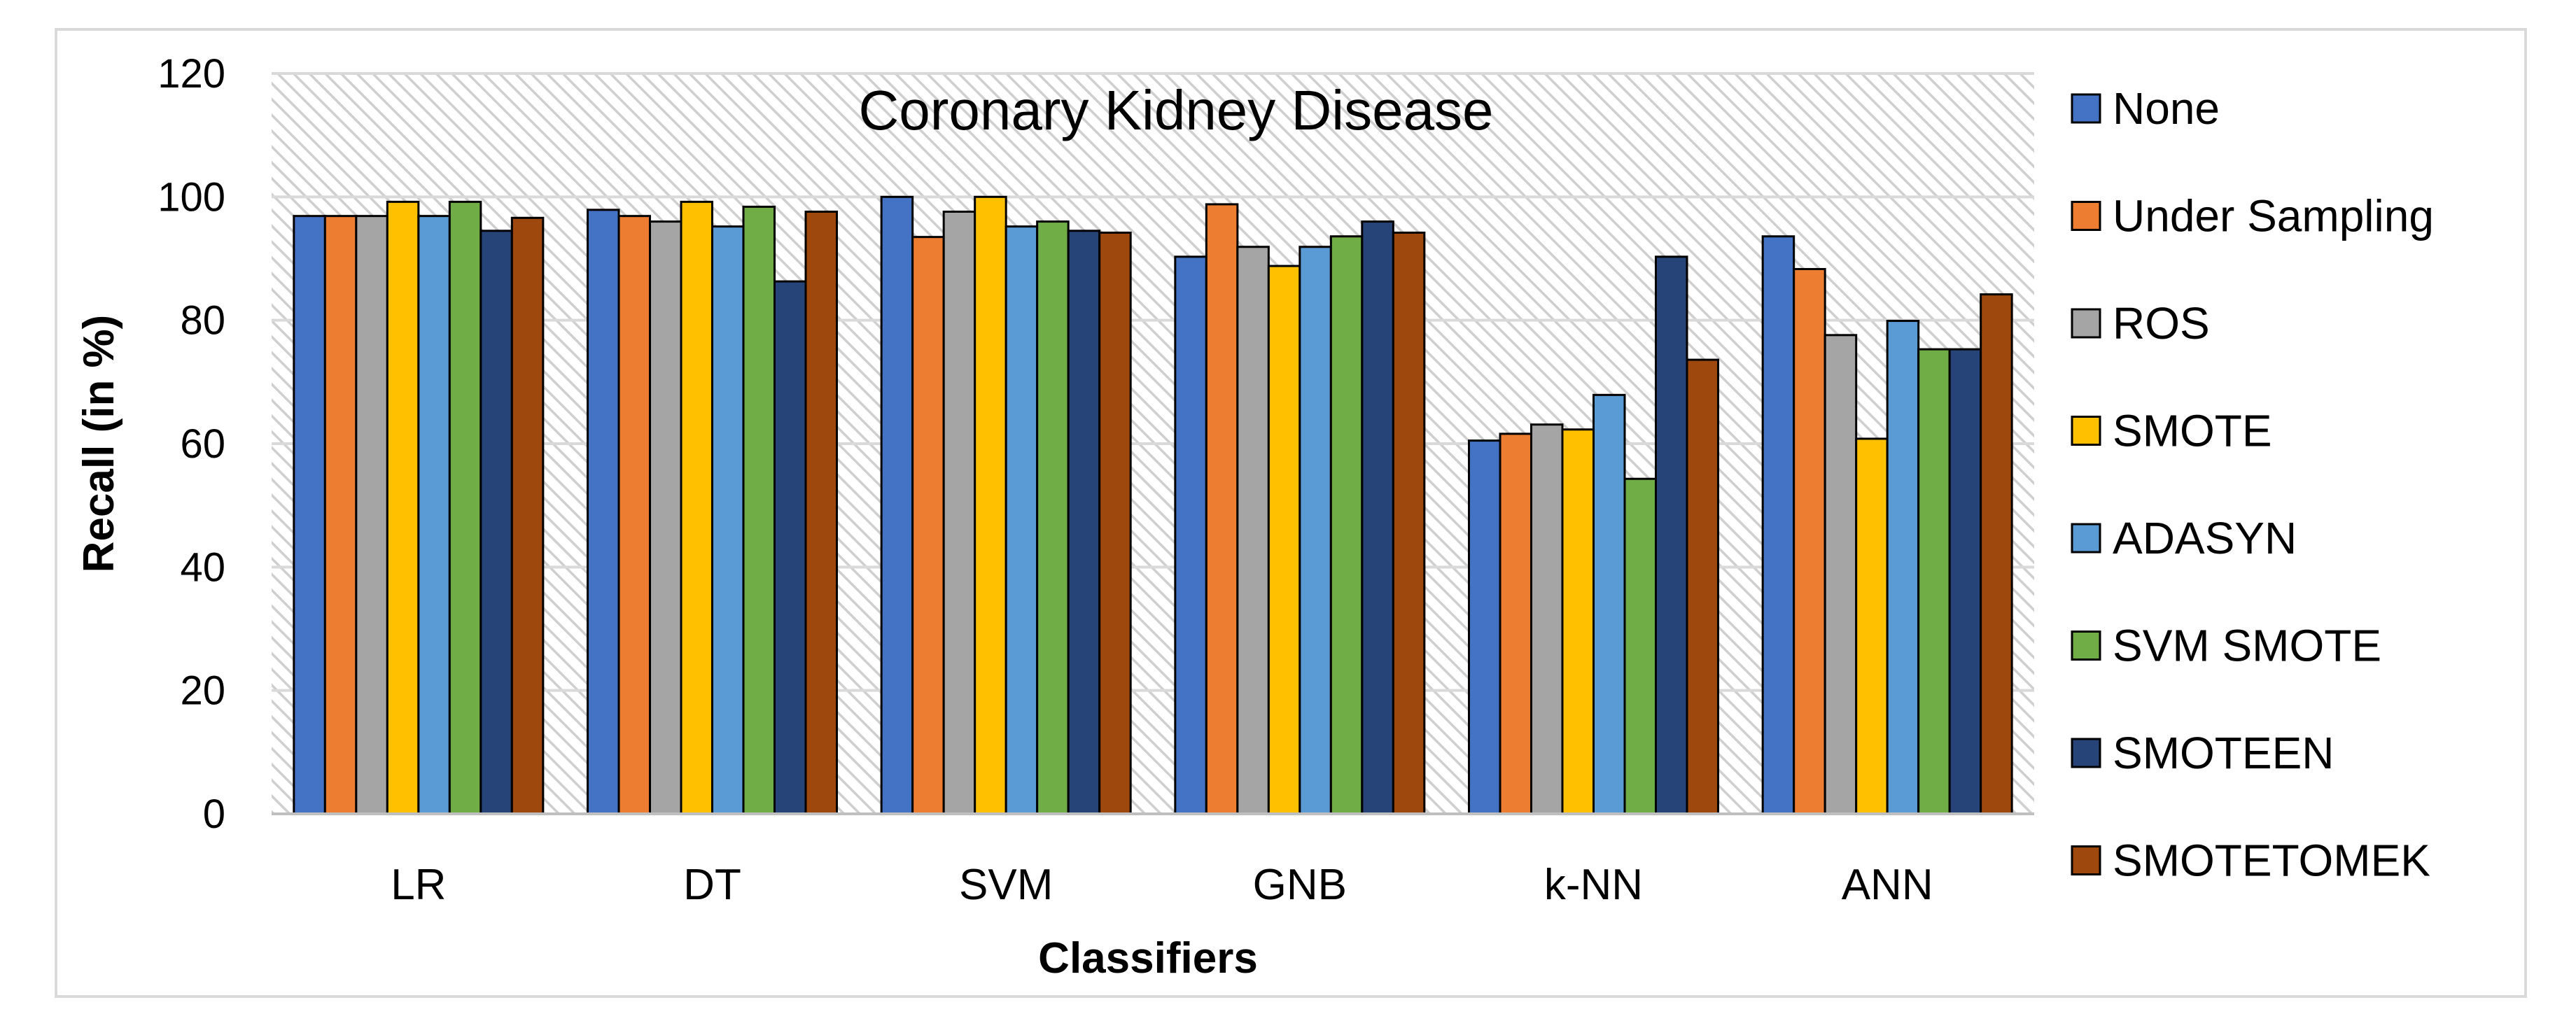 Image resolution: width=2576 pixels, height=1028 pixels. What do you see at coordinates (99, 444) in the screenshot?
I see `y-axis-title: Recall (in %)` at bounding box center [99, 444].